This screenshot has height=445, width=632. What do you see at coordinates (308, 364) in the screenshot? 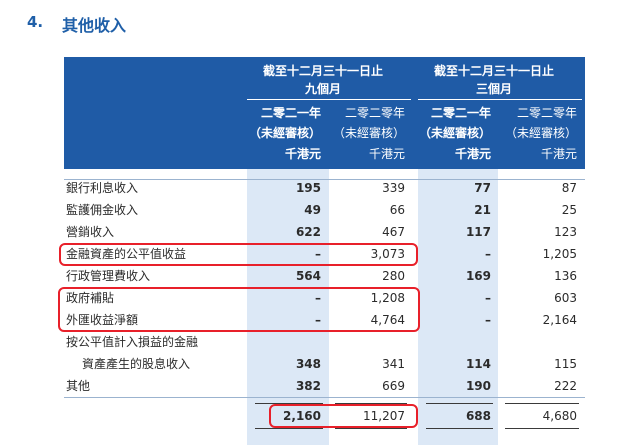
I see `cell: 348` at bounding box center [308, 364].